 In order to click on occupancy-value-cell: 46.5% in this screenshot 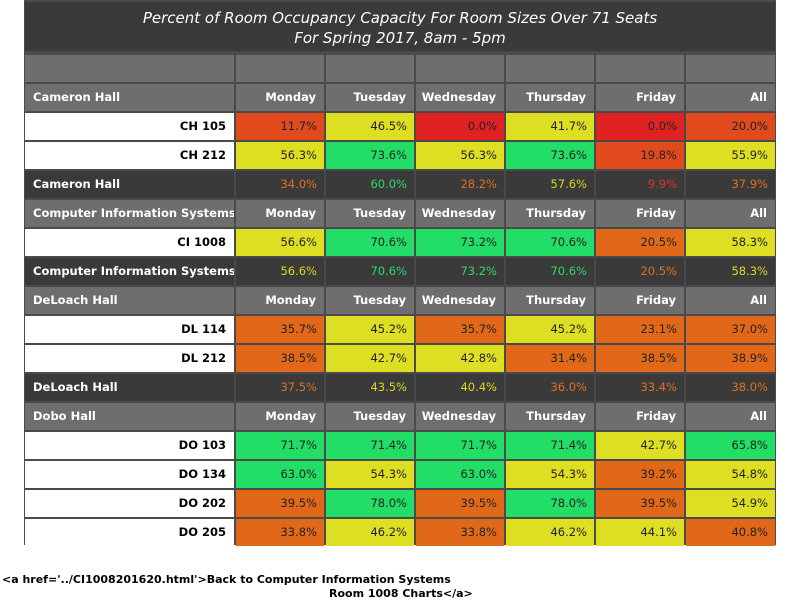, I will do `click(370, 126)`.